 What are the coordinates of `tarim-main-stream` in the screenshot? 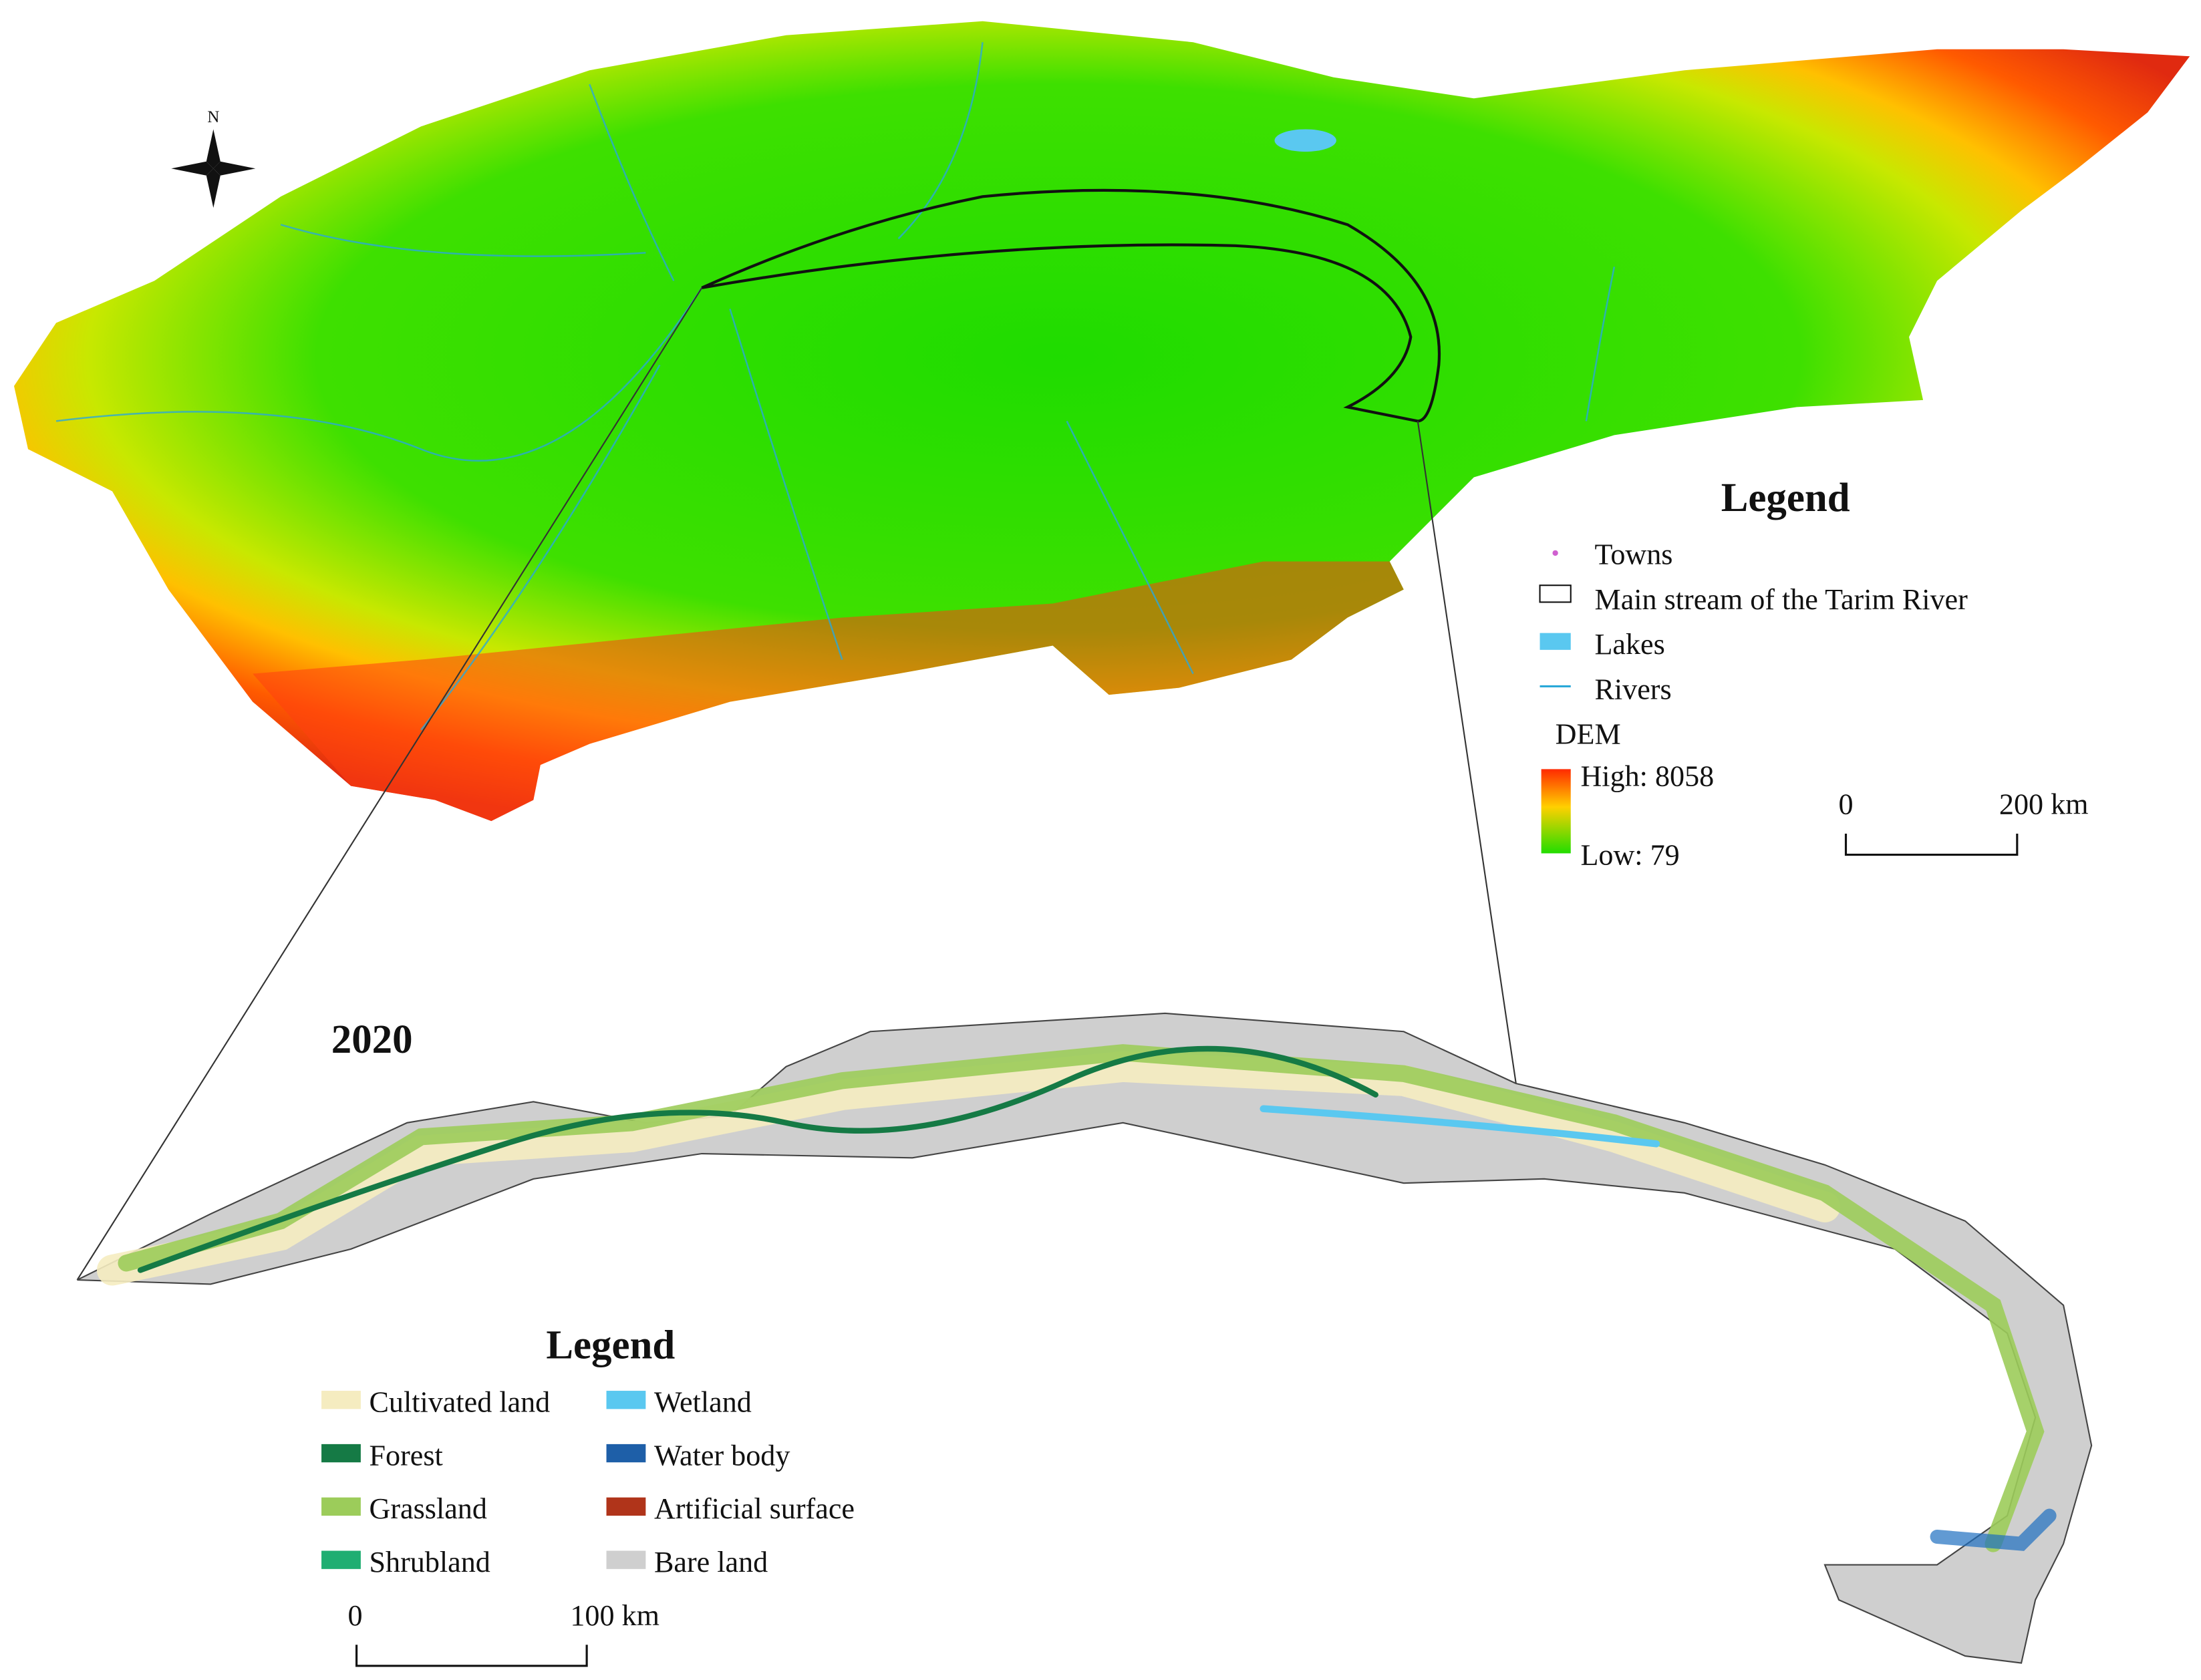 It's located at (1071, 305).